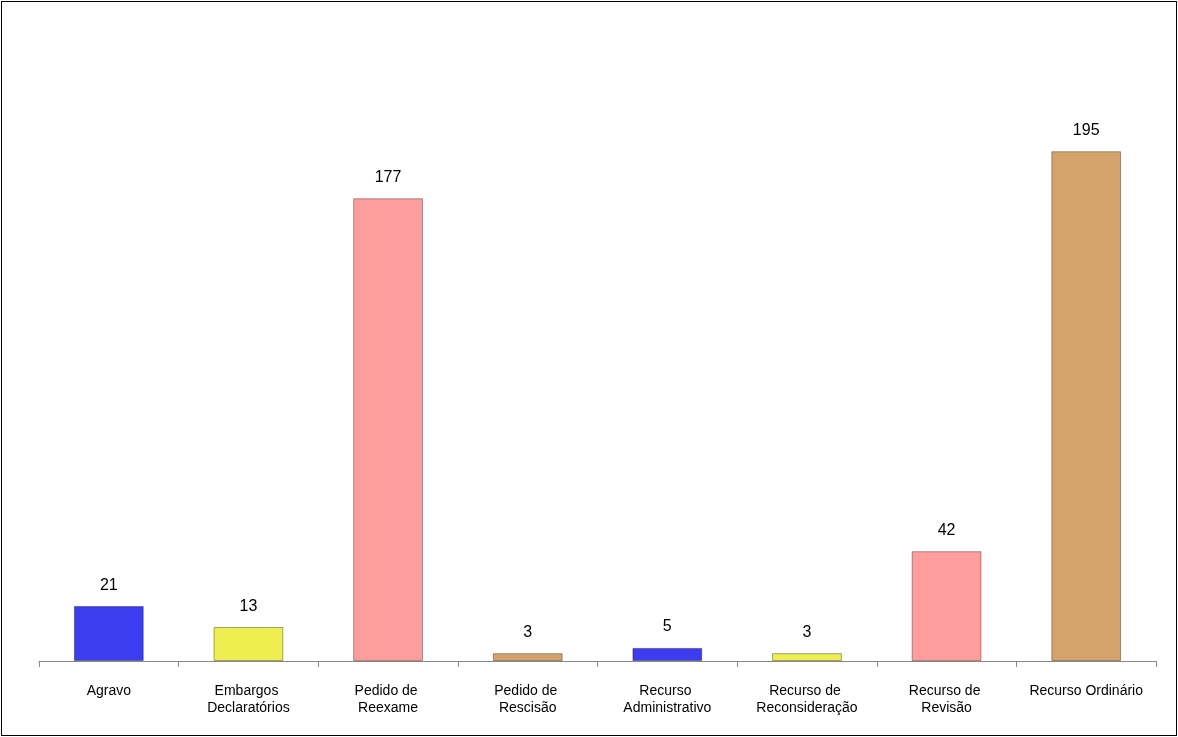 Image resolution: width=1178 pixels, height=737 pixels. What do you see at coordinates (1086, 129) in the screenshot?
I see `data-label: 195` at bounding box center [1086, 129].